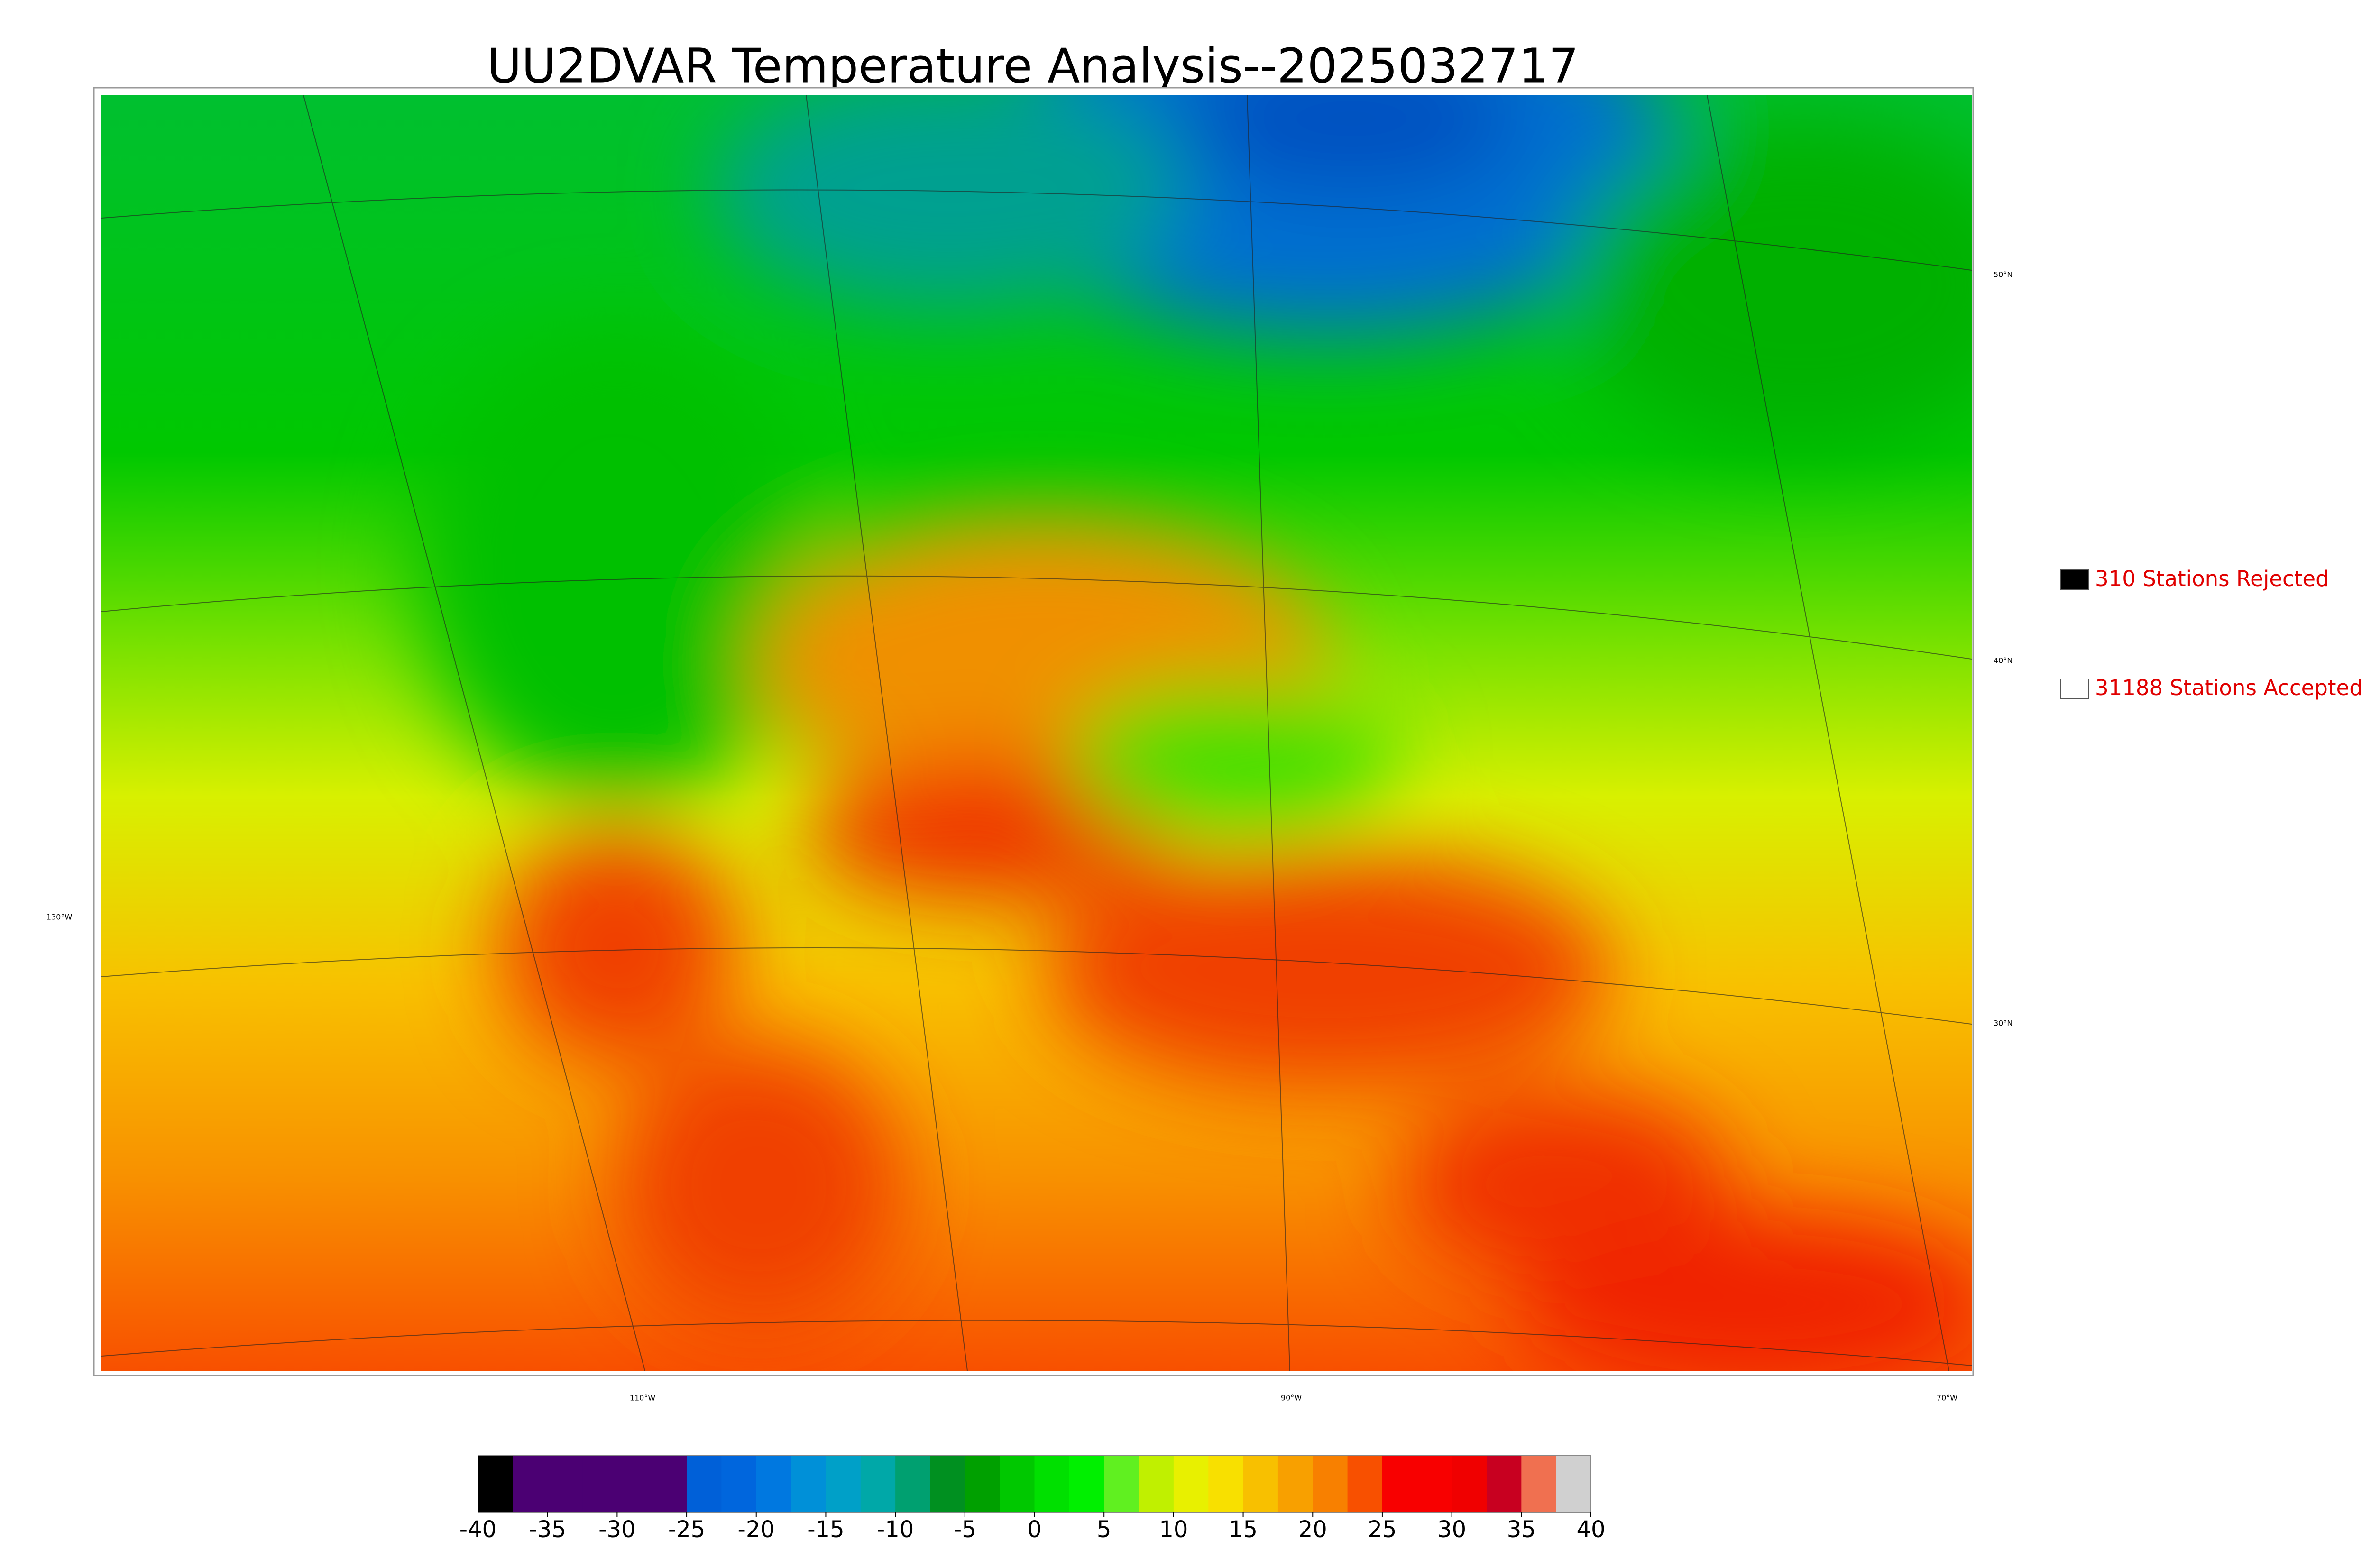 This screenshot has height=1568, width=2371. What do you see at coordinates (477, 1529) in the screenshot?
I see `colorbar-tick-label: -40` at bounding box center [477, 1529].